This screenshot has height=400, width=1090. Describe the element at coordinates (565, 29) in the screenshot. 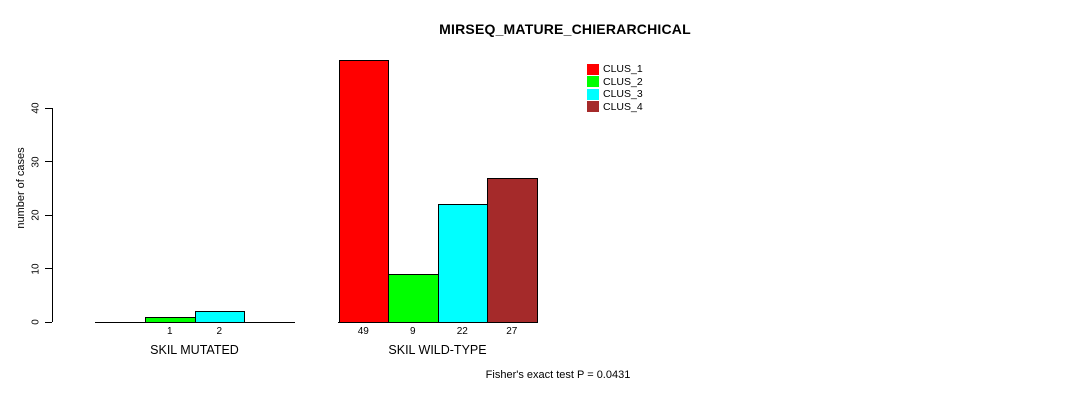

I see `chart-title: MIRSEQ_MATURE_CHIERARCHICAL` at that location.